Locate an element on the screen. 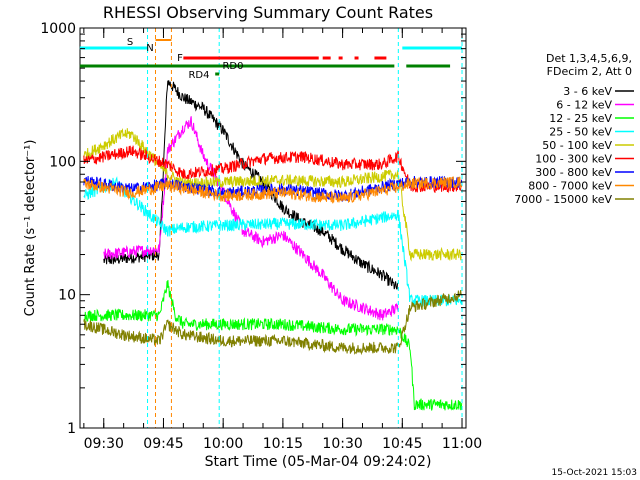 The image size is (640, 480). x-tick-label: 10:30 is located at coordinates (342, 444).